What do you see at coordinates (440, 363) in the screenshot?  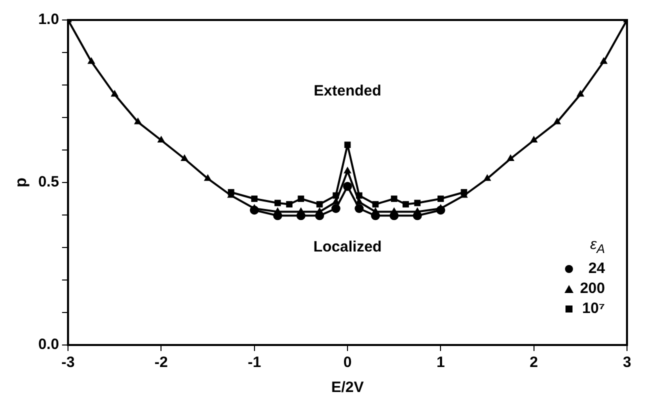 I see `x-tick-label: 1` at bounding box center [440, 363].